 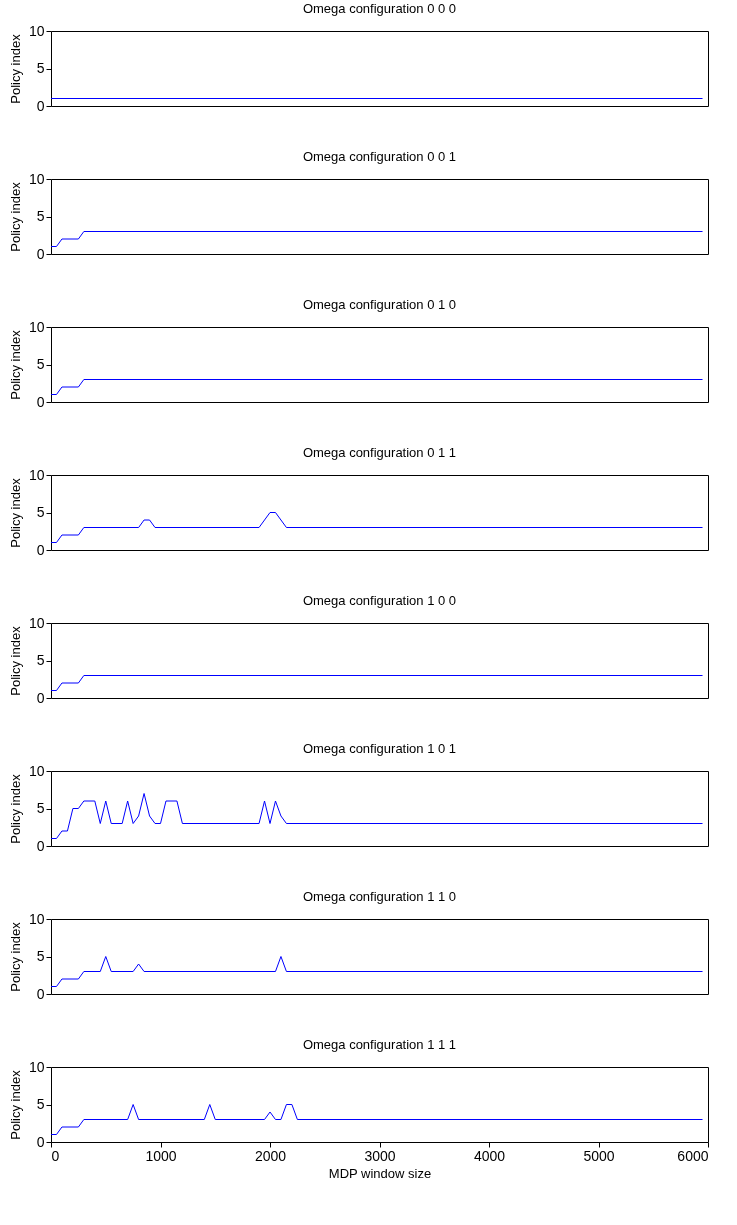 What do you see at coordinates (599, 1155) in the screenshot?
I see `x-tick-label: 5000` at bounding box center [599, 1155].